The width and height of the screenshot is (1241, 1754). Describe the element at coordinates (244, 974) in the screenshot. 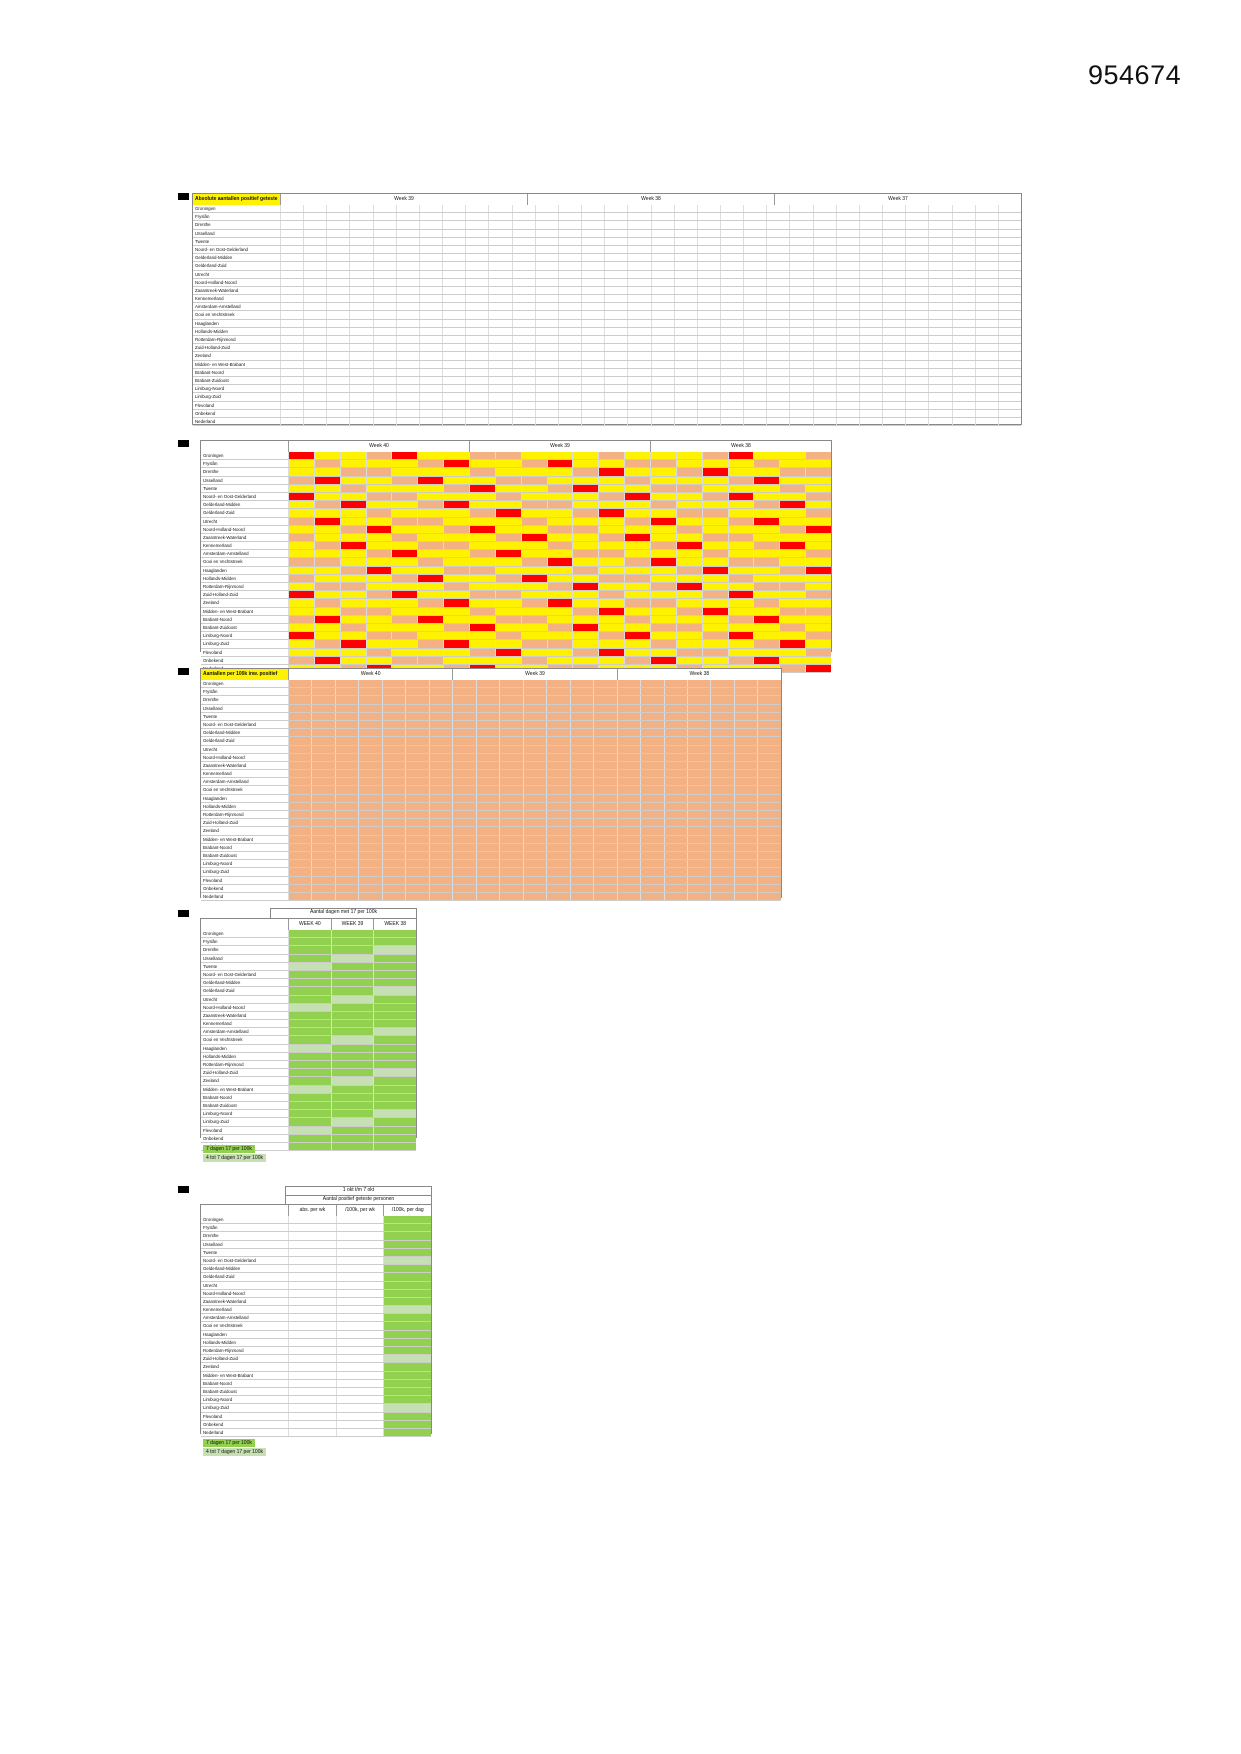

I see `region-name: Noord- en Oost-Gelderland` at that location.